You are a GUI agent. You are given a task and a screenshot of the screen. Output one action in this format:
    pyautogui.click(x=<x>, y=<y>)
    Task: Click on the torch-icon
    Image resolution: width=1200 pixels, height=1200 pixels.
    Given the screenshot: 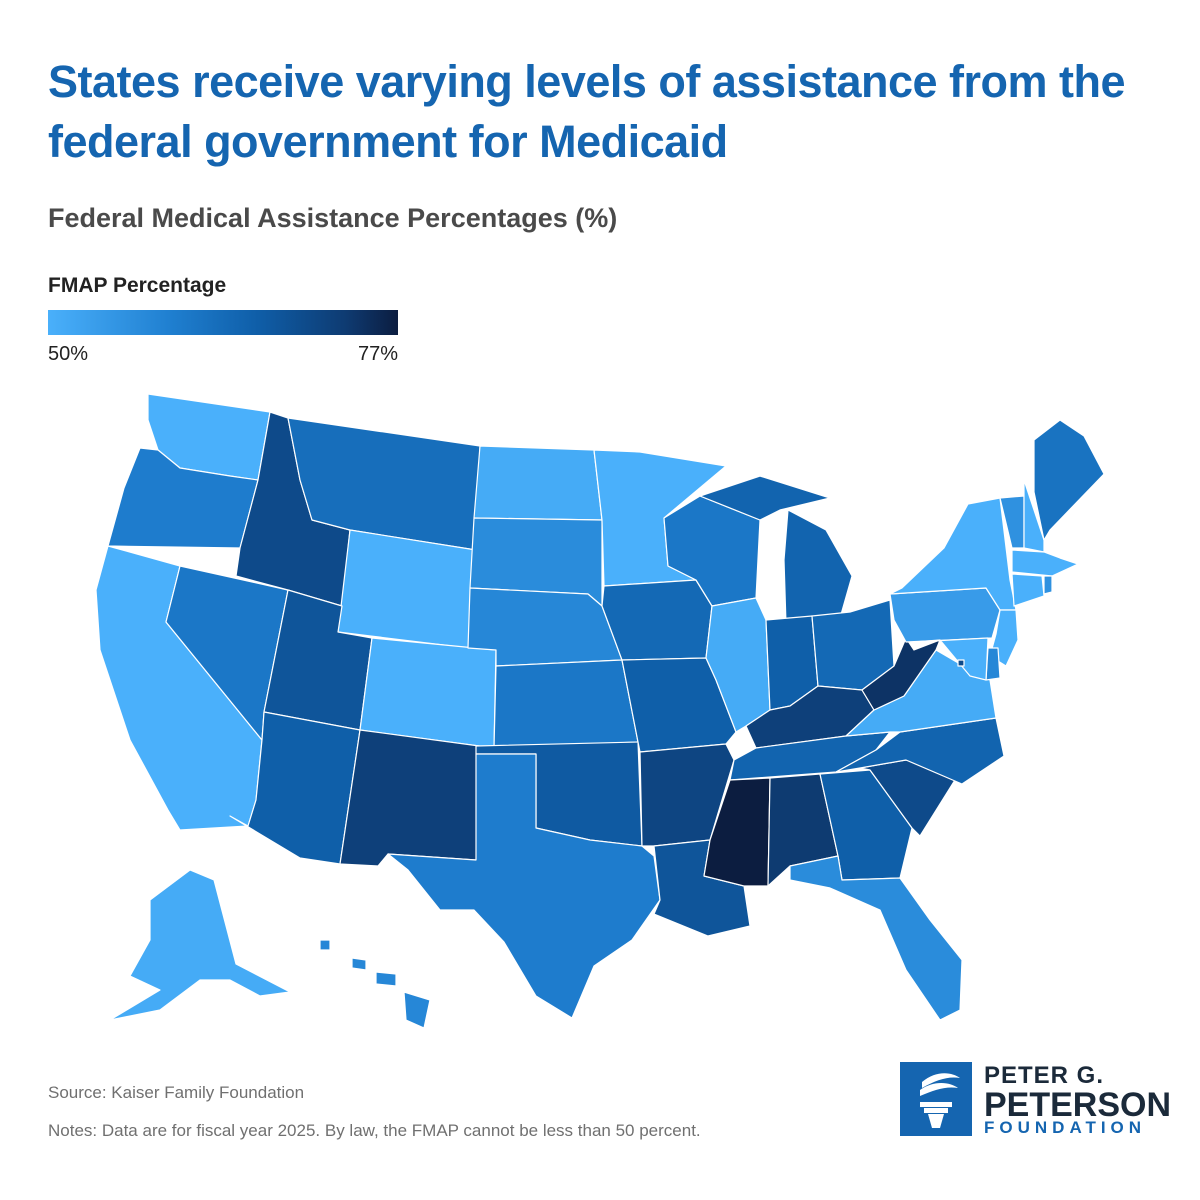 What is the action you would take?
    pyautogui.click(x=936, y=1099)
    